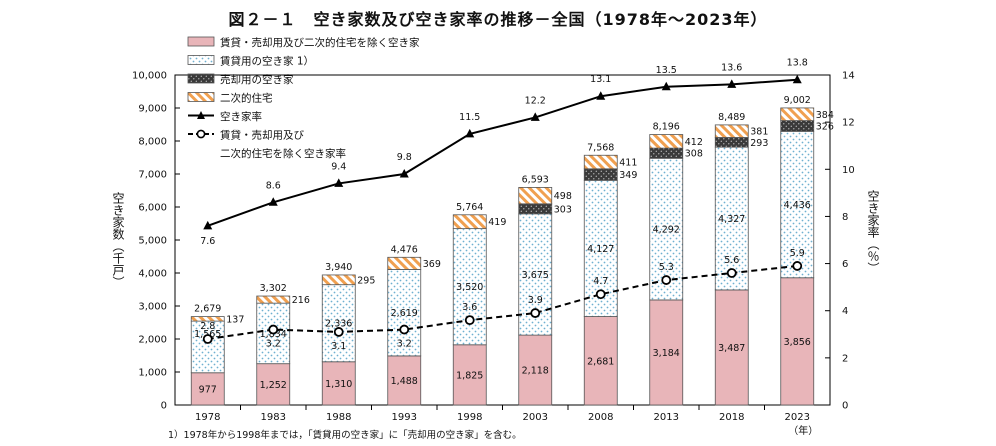 The width and height of the screenshot is (996, 446). I want to click on legend-rate2-marker, so click(201, 134).